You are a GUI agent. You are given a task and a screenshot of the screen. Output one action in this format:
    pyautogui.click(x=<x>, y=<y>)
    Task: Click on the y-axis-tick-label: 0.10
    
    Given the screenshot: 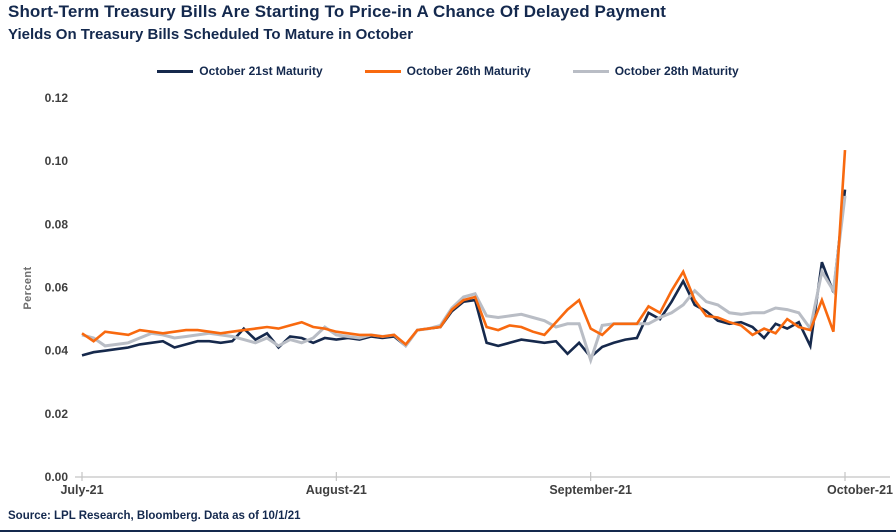 What is the action you would take?
    pyautogui.click(x=57, y=161)
    